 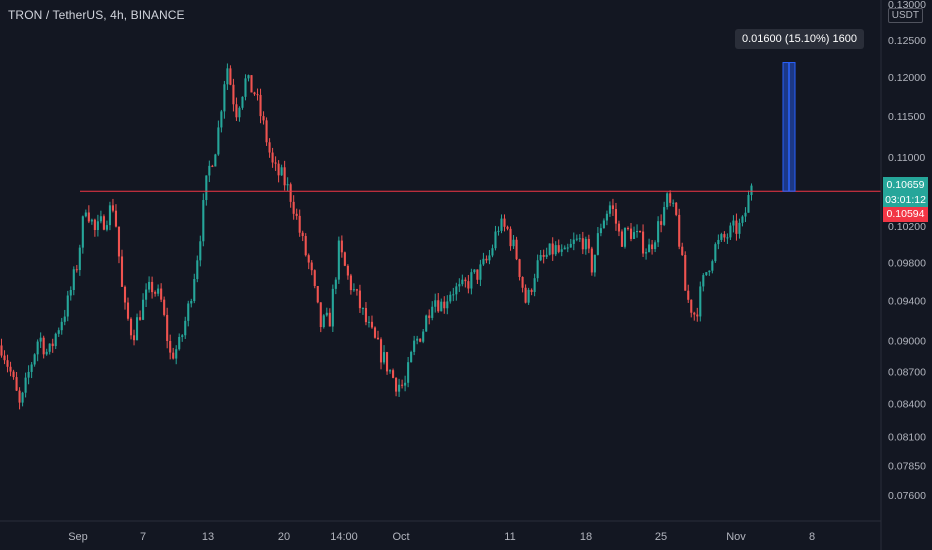 I want to click on measure-tooltip: 0.01600 (15.10%) 1600, so click(x=799, y=39).